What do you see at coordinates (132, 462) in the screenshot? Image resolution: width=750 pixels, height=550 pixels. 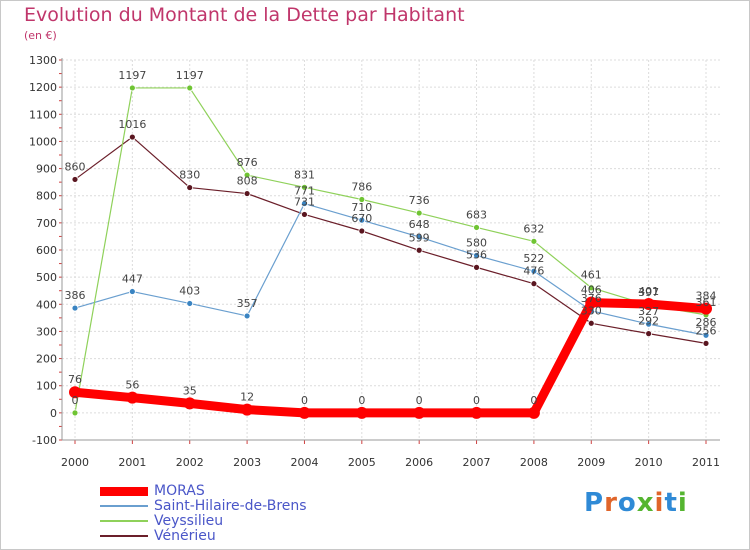 I see `x-tick-label: 2001` at bounding box center [132, 462].